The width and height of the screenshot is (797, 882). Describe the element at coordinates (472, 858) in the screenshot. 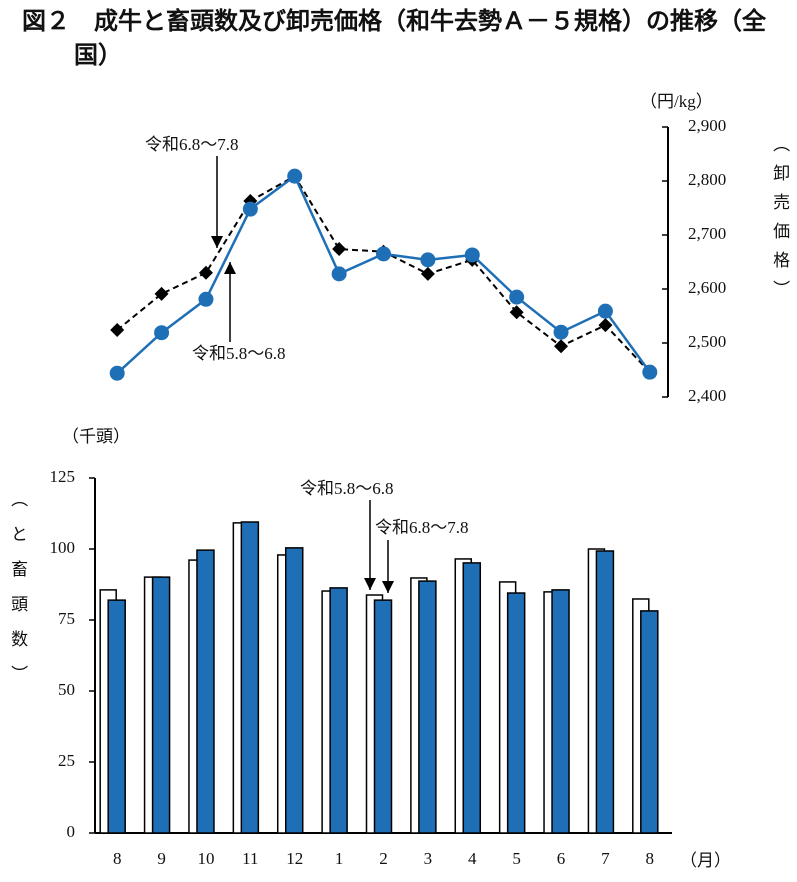

I see `x-tick-label: 4` at that location.